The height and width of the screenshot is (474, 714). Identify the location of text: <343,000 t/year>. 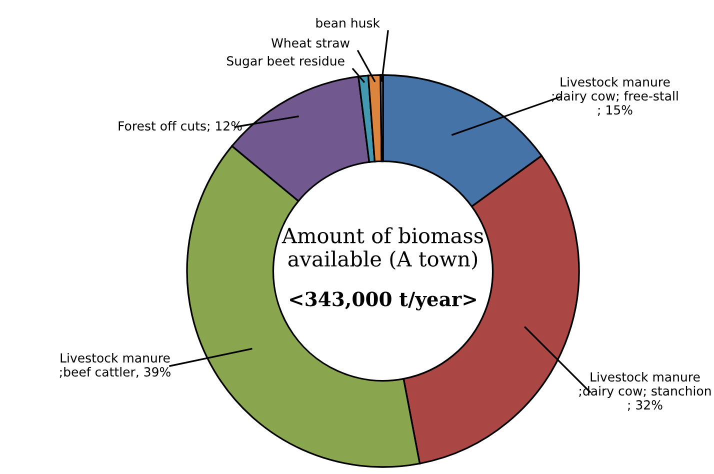
(383, 301).